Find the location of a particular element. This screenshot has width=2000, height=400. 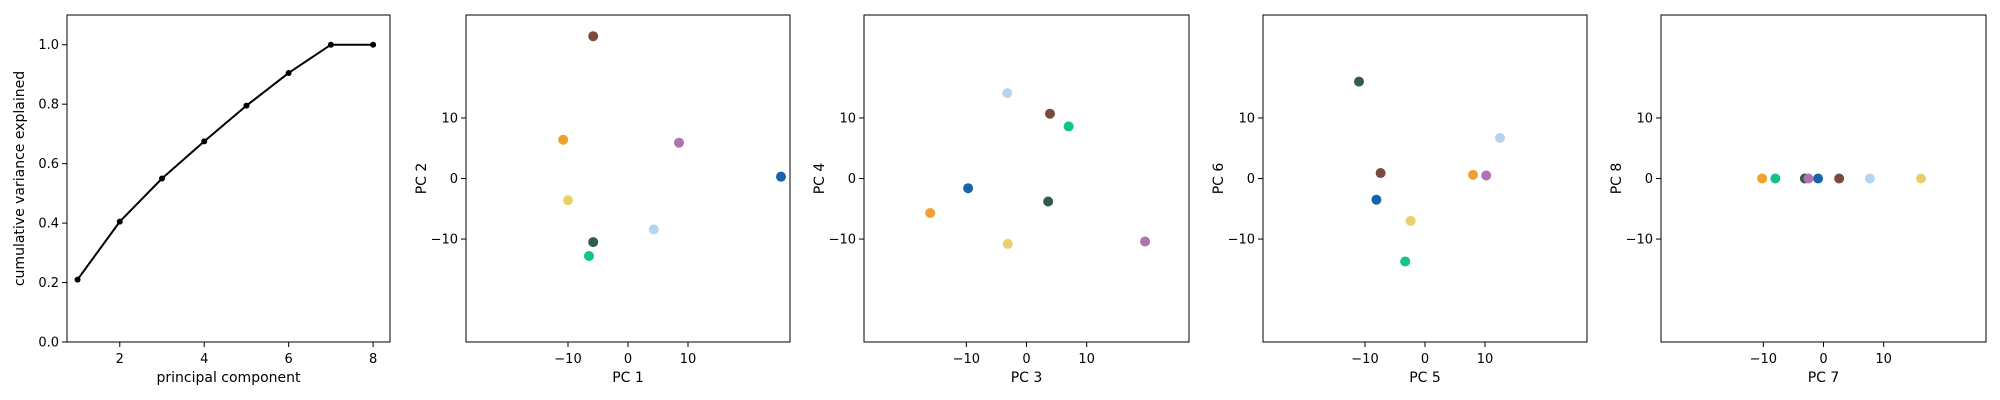

y-axis-label: PC 2 is located at coordinates (422, 179).